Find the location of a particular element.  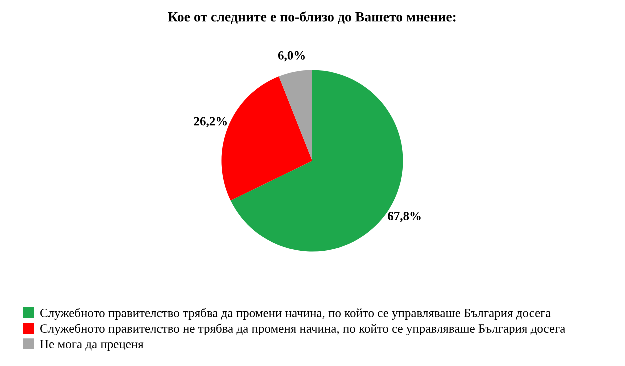

chart-title: Кое от следните е по-близо до Вашето мнение: is located at coordinates (312, 18).